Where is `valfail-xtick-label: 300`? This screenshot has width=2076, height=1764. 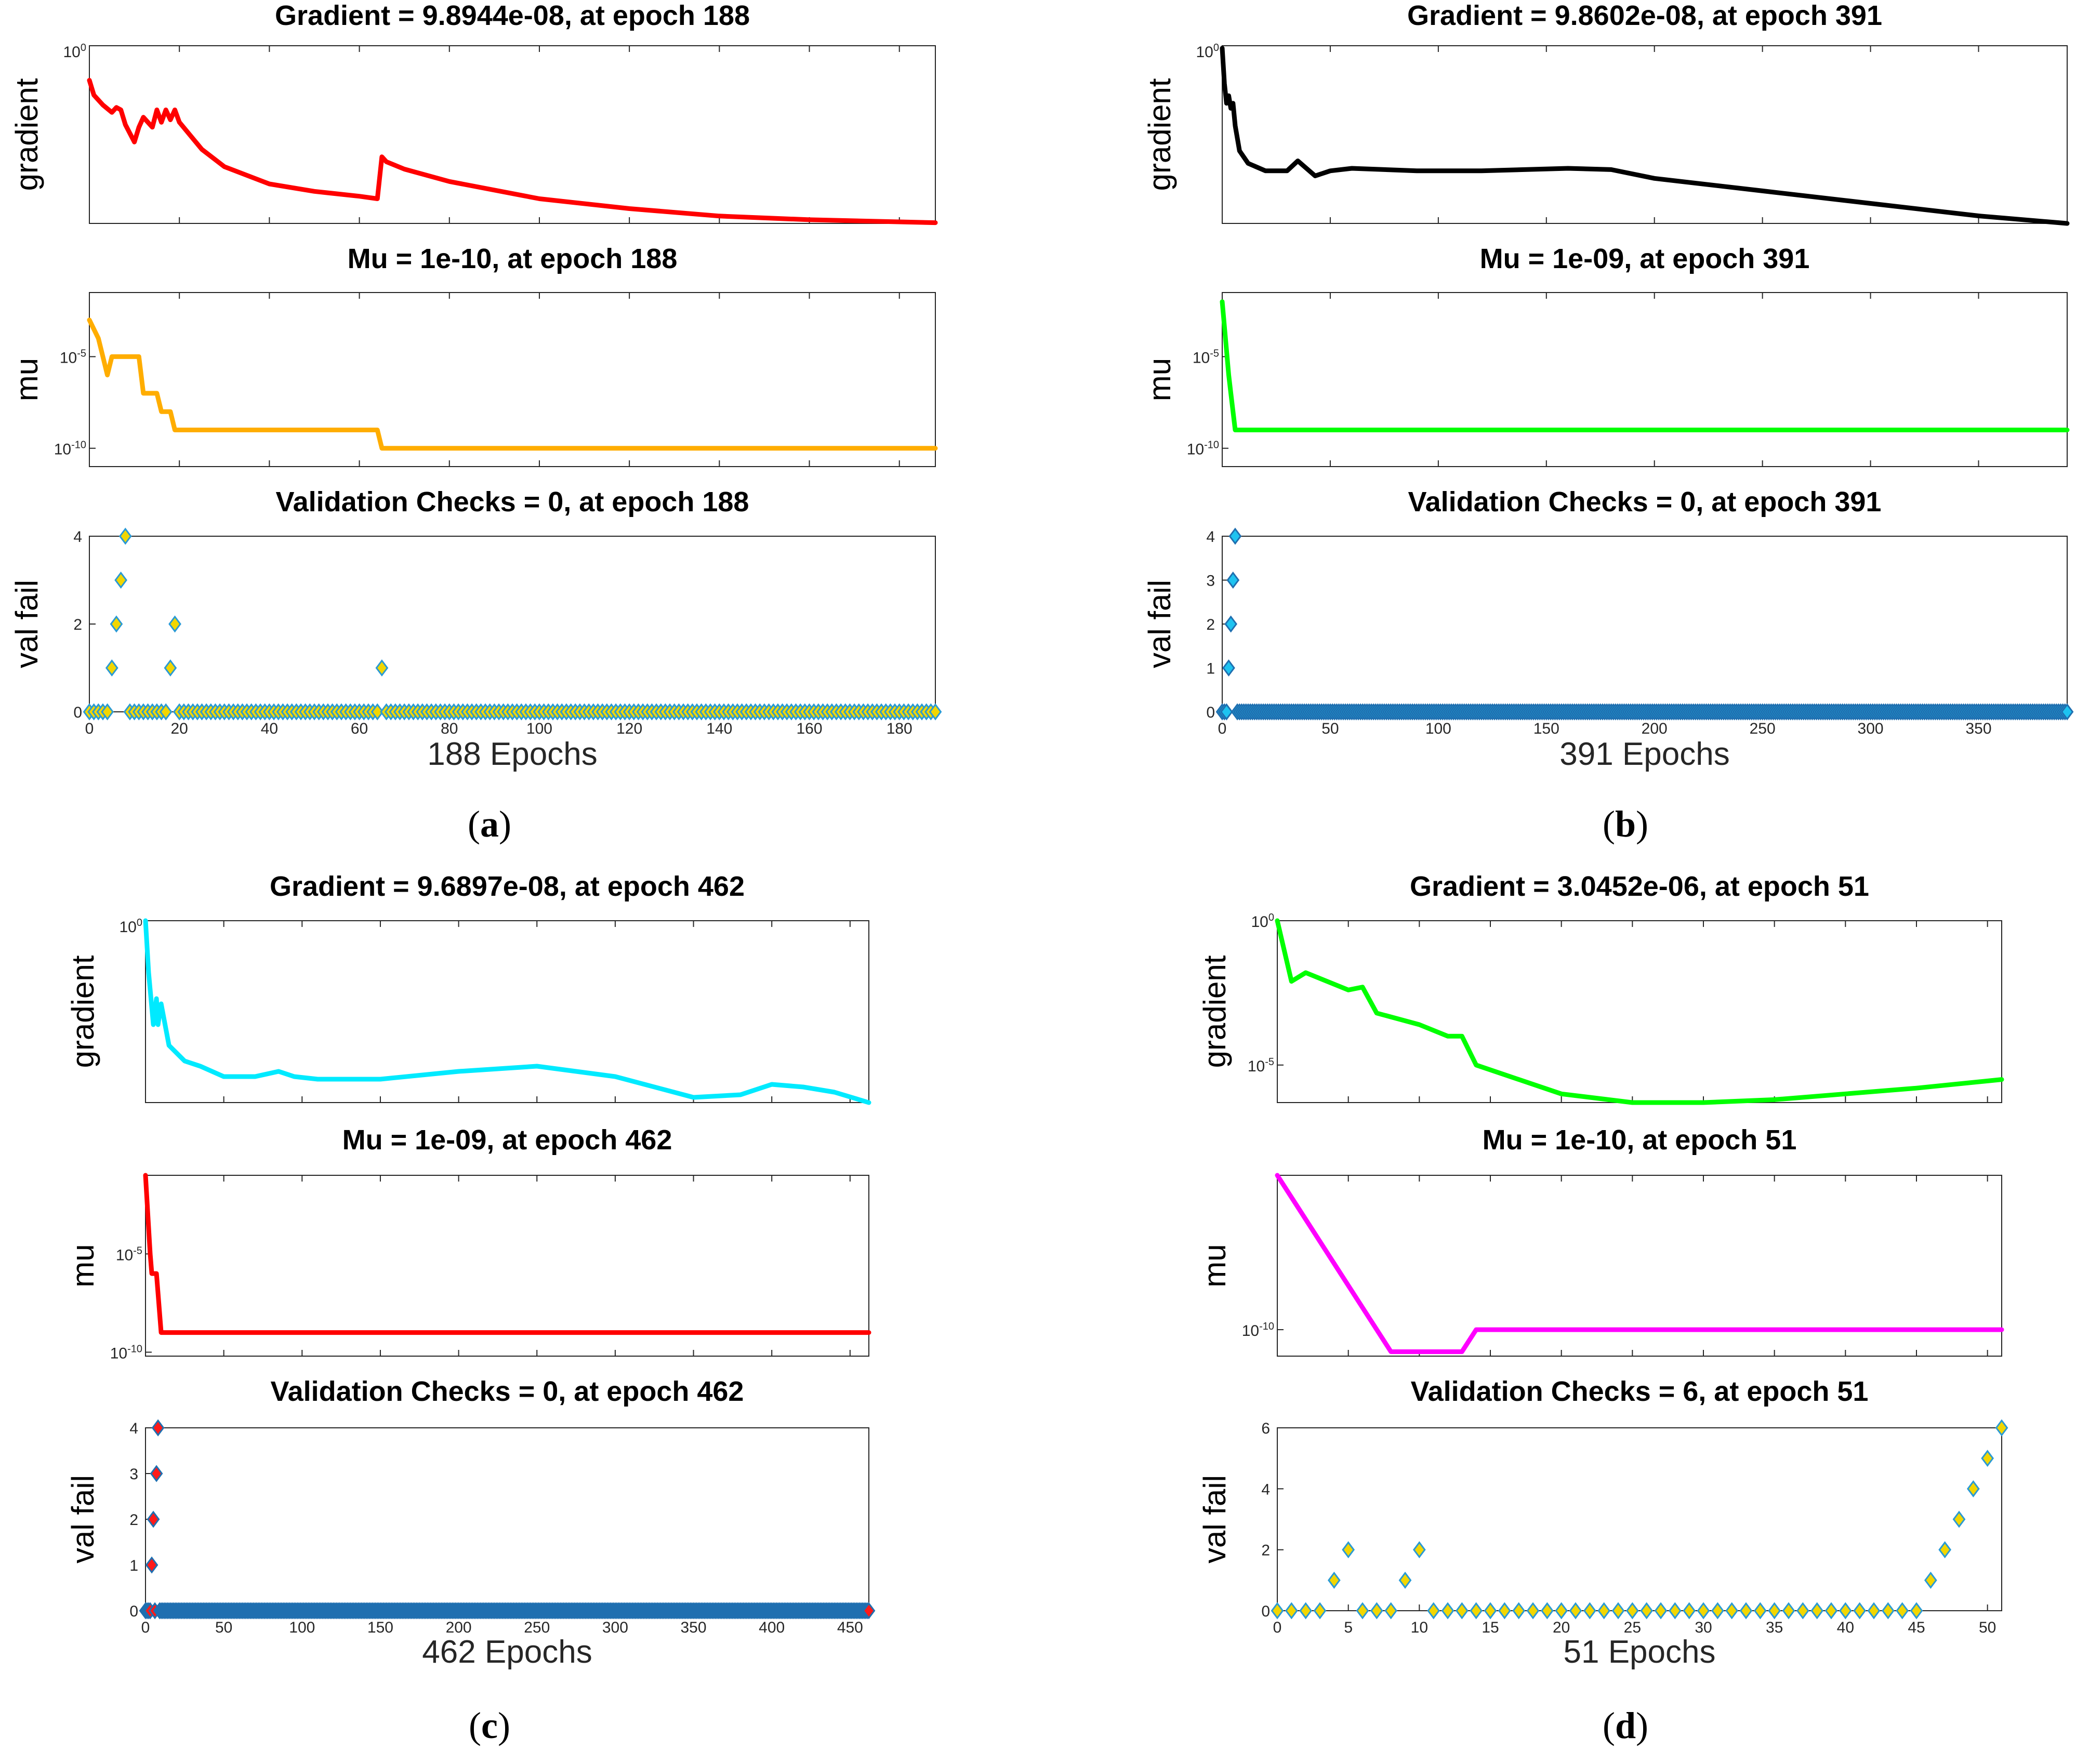
valfail-xtick-label: 300 is located at coordinates (615, 1627).